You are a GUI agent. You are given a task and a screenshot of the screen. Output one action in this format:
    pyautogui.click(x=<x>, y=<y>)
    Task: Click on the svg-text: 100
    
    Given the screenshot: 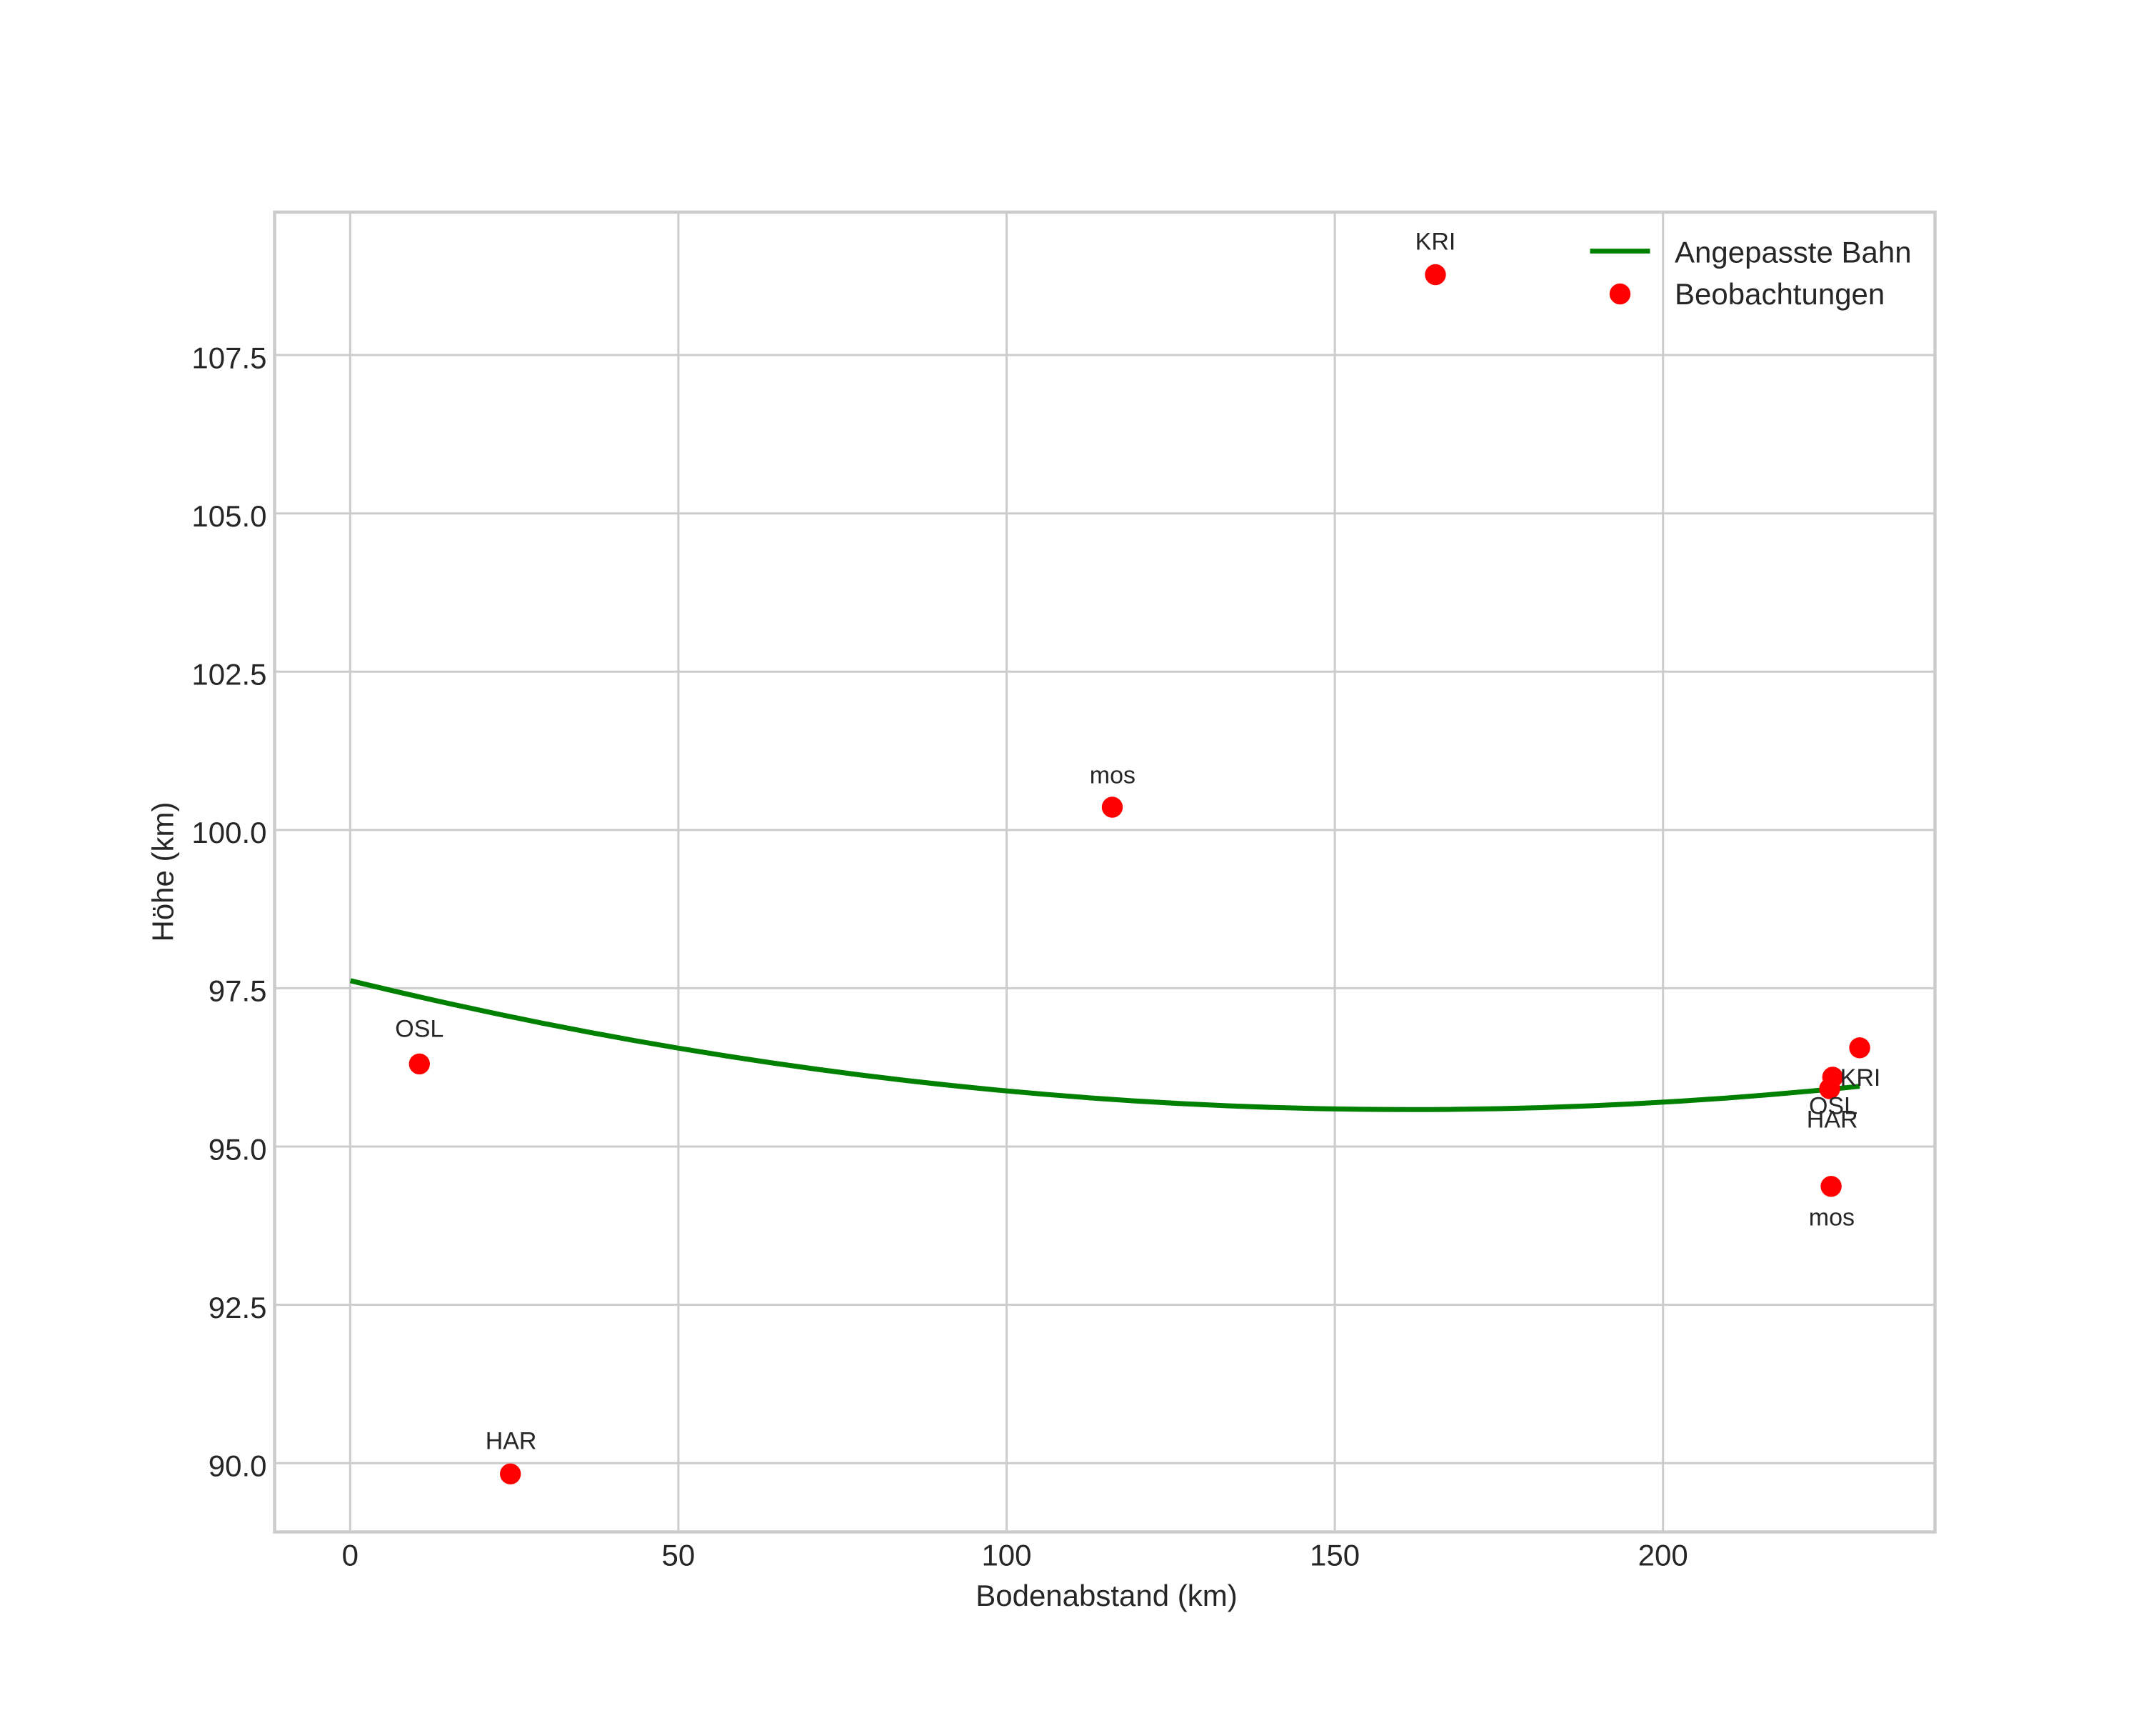 What is the action you would take?
    pyautogui.click(x=1006, y=1555)
    